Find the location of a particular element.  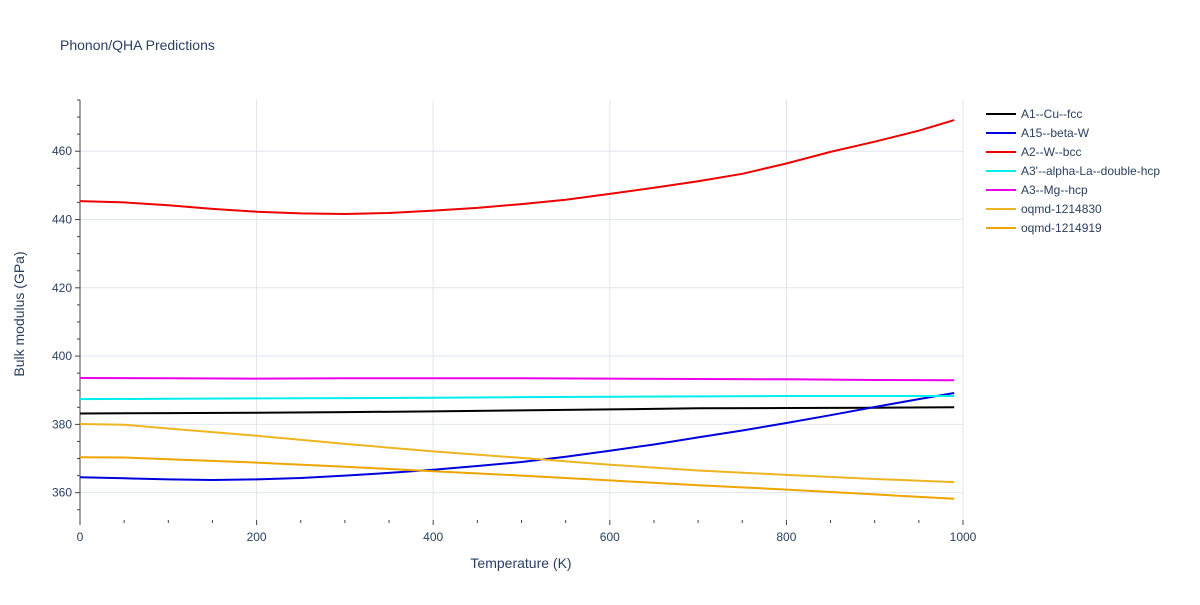

x-tick-label: 0 is located at coordinates (80, 537).